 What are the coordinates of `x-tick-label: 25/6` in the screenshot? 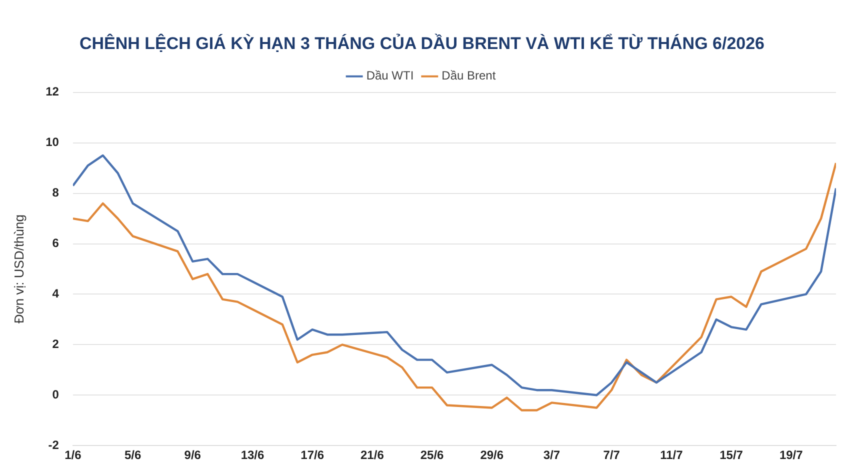 It's located at (432, 455).